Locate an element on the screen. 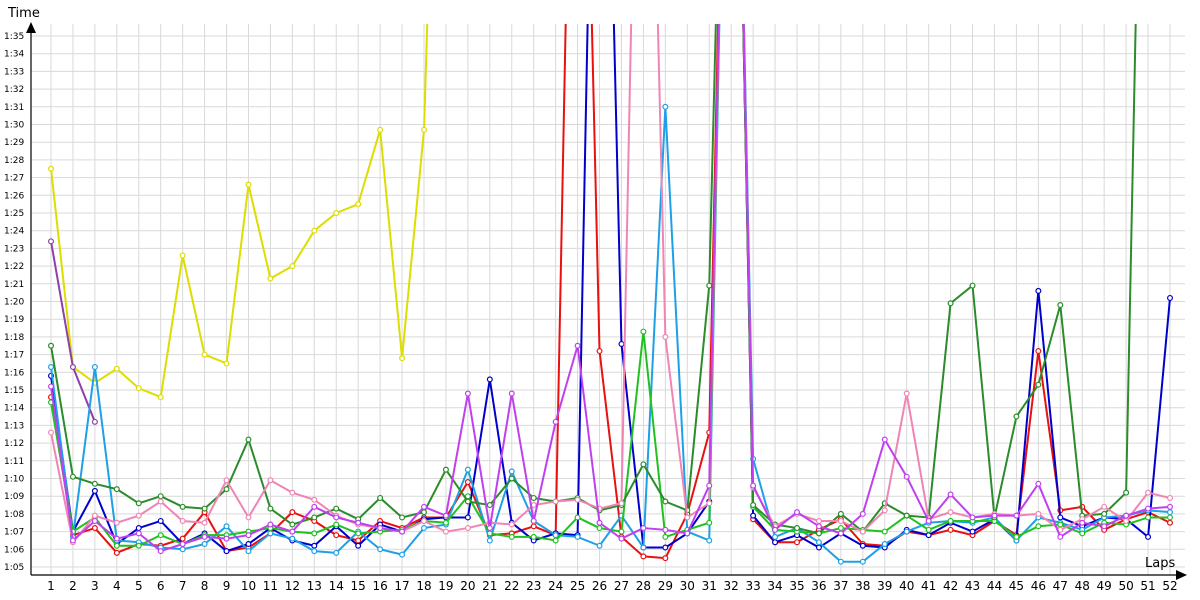 This screenshot has width=1200, height=600. y-tick-label: 1:35 is located at coordinates (14, 37).